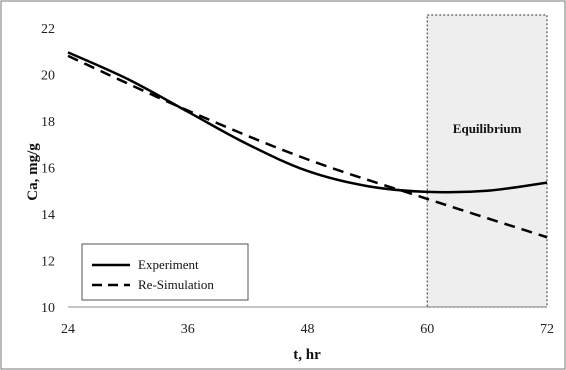  I want to click on y-tick-label: 10, so click(48, 308).